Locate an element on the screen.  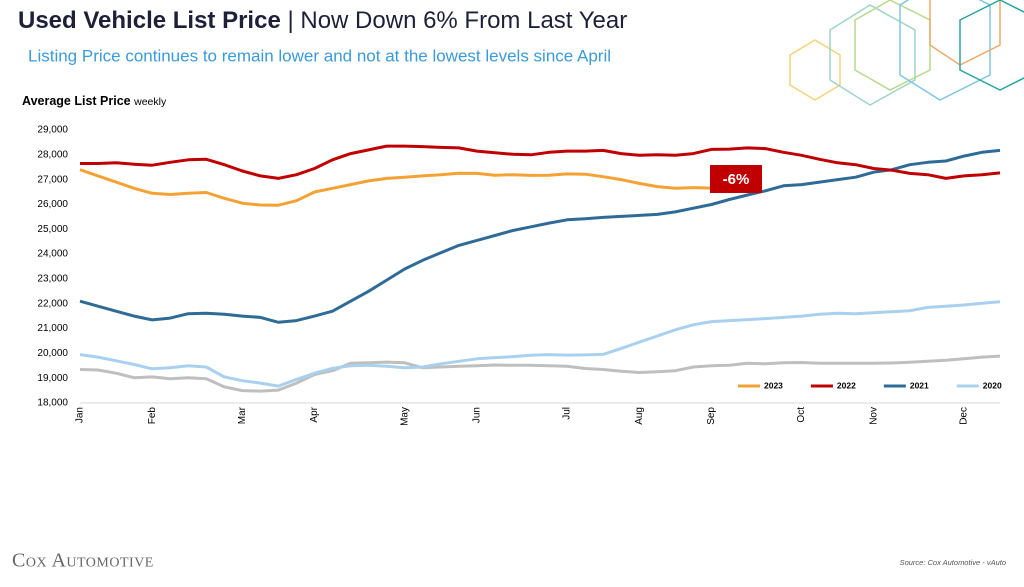
annotation-box is located at coordinates (736, 179).